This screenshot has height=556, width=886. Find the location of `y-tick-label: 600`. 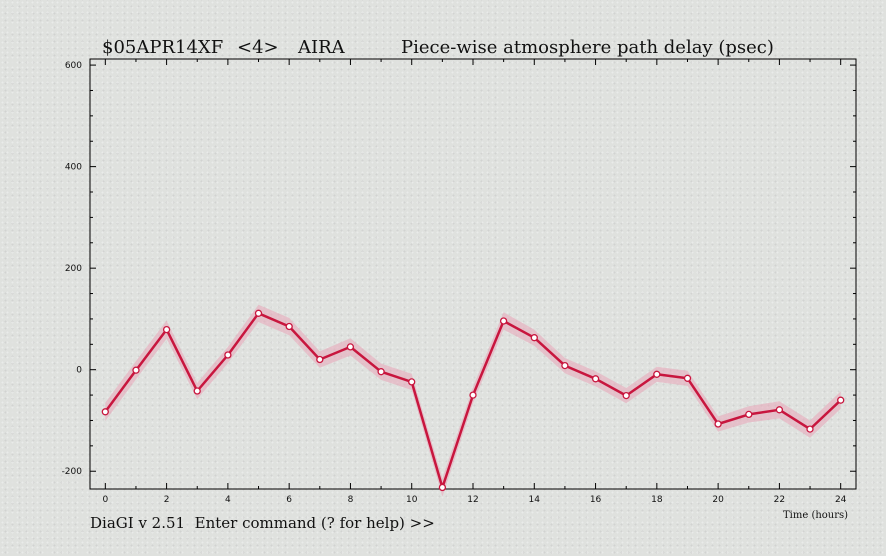

y-tick-label: 600 is located at coordinates (73, 66).